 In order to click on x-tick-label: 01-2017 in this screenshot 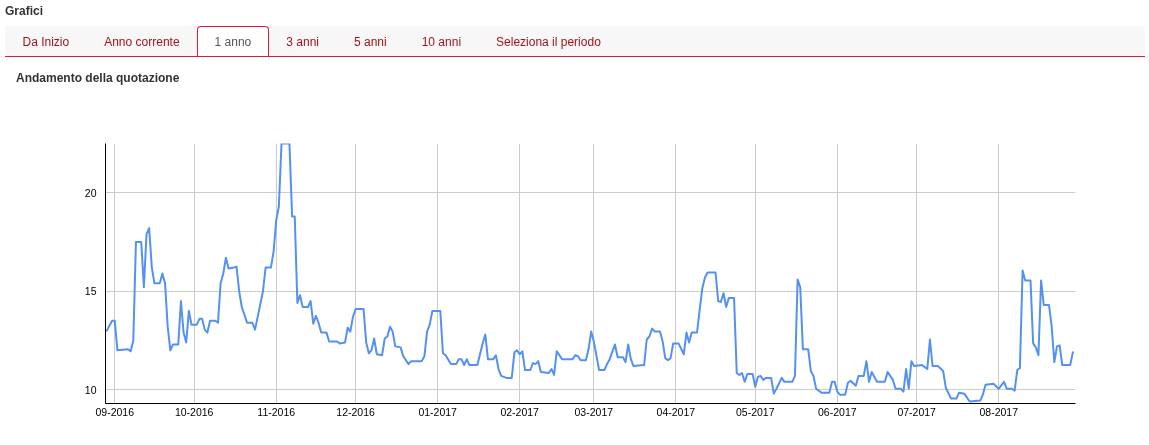, I will do `click(438, 411)`.